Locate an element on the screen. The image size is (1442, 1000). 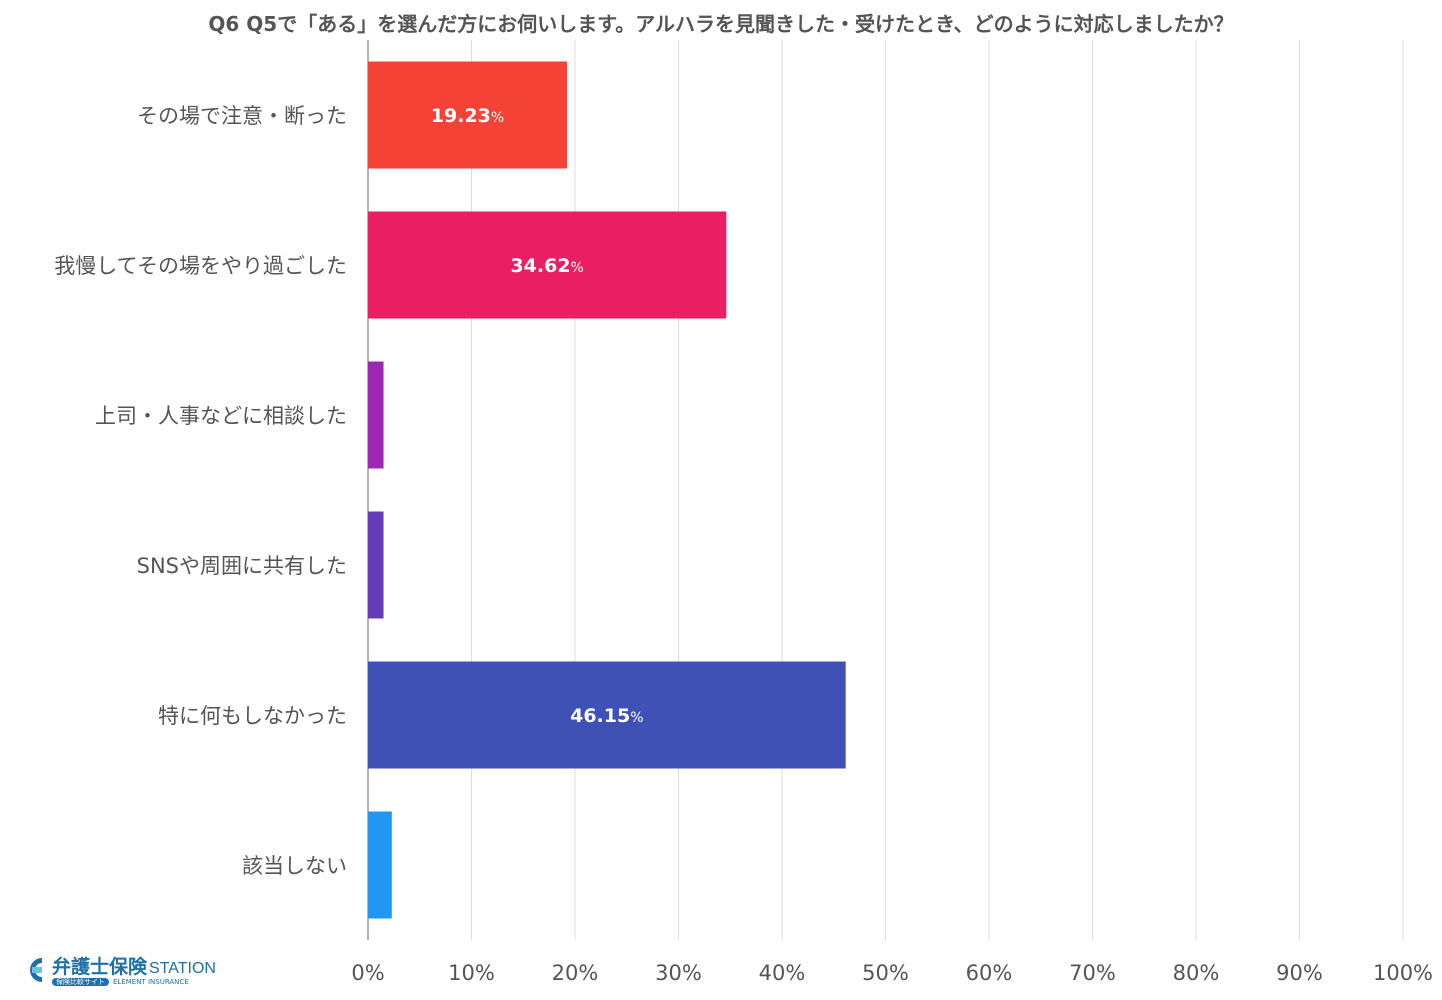
axis-tick-labels: 0% 10% 20% 30% 40% 50% 60% 70% 80% 90% 100% is located at coordinates (892, 973).